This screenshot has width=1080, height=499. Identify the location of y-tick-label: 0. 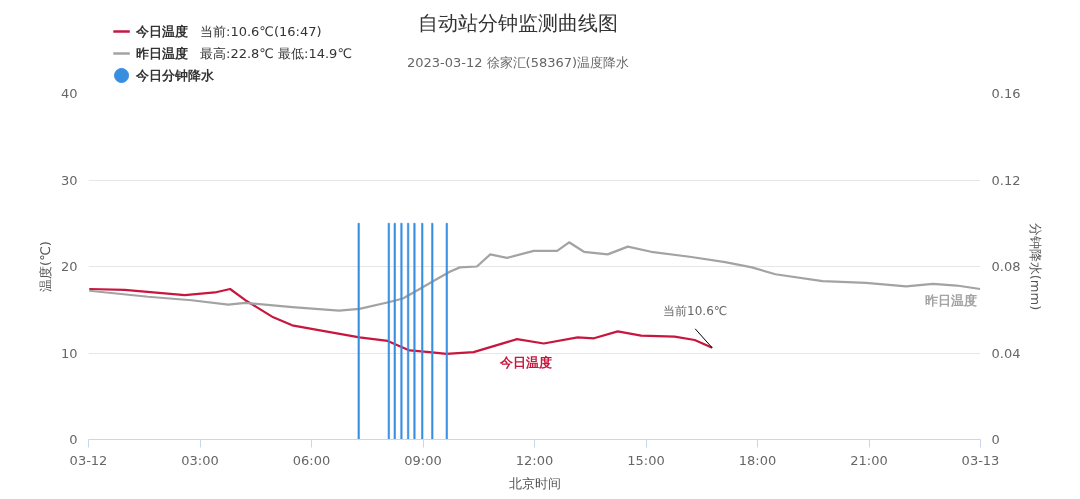
(73, 439).